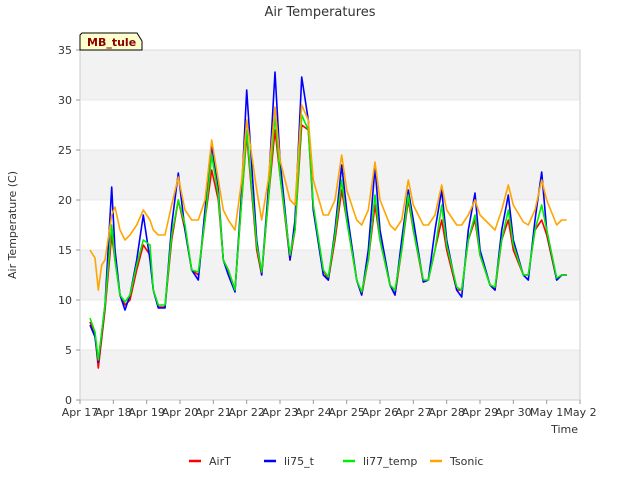 This screenshot has height=480, width=640. I want to click on x-tick-label: Apr 17, so click(80, 412).